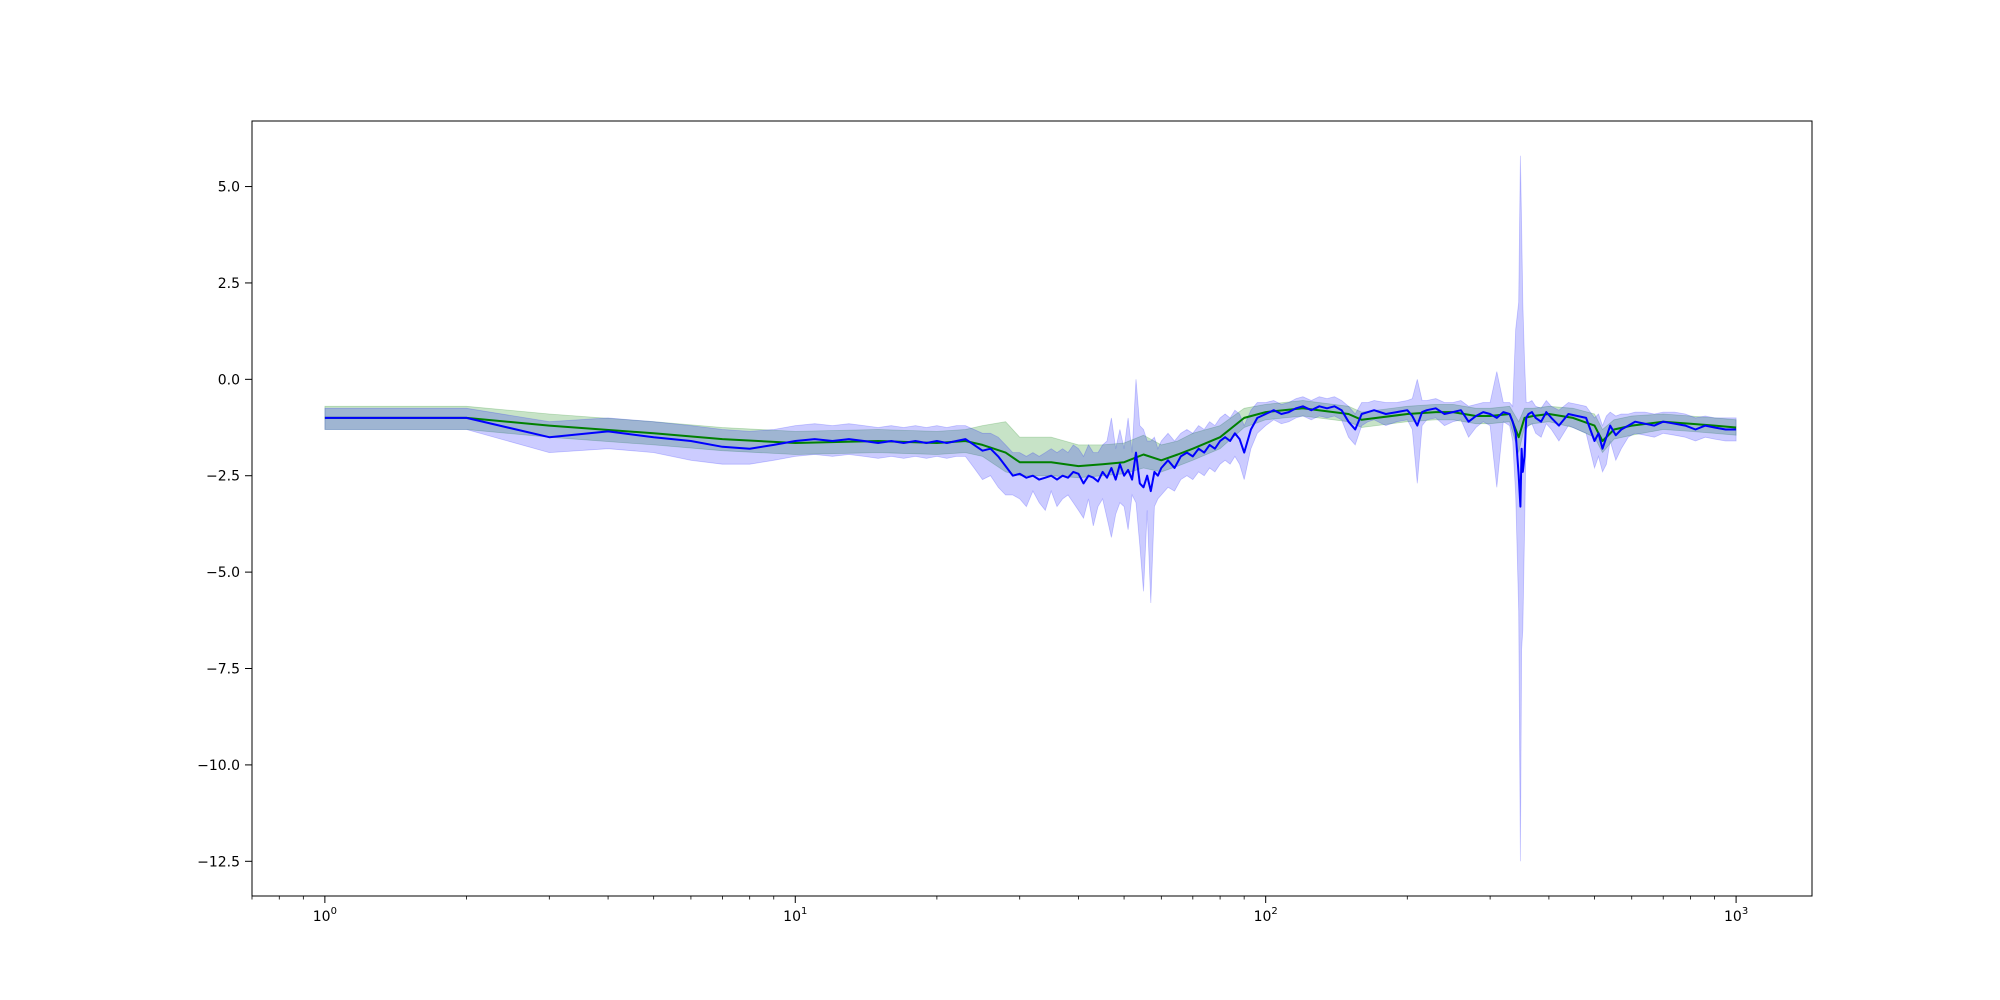 The image size is (2000, 1000). I want to click on x-axis: 10⁰ 10¹ 10² 10³, so click(999, 910).